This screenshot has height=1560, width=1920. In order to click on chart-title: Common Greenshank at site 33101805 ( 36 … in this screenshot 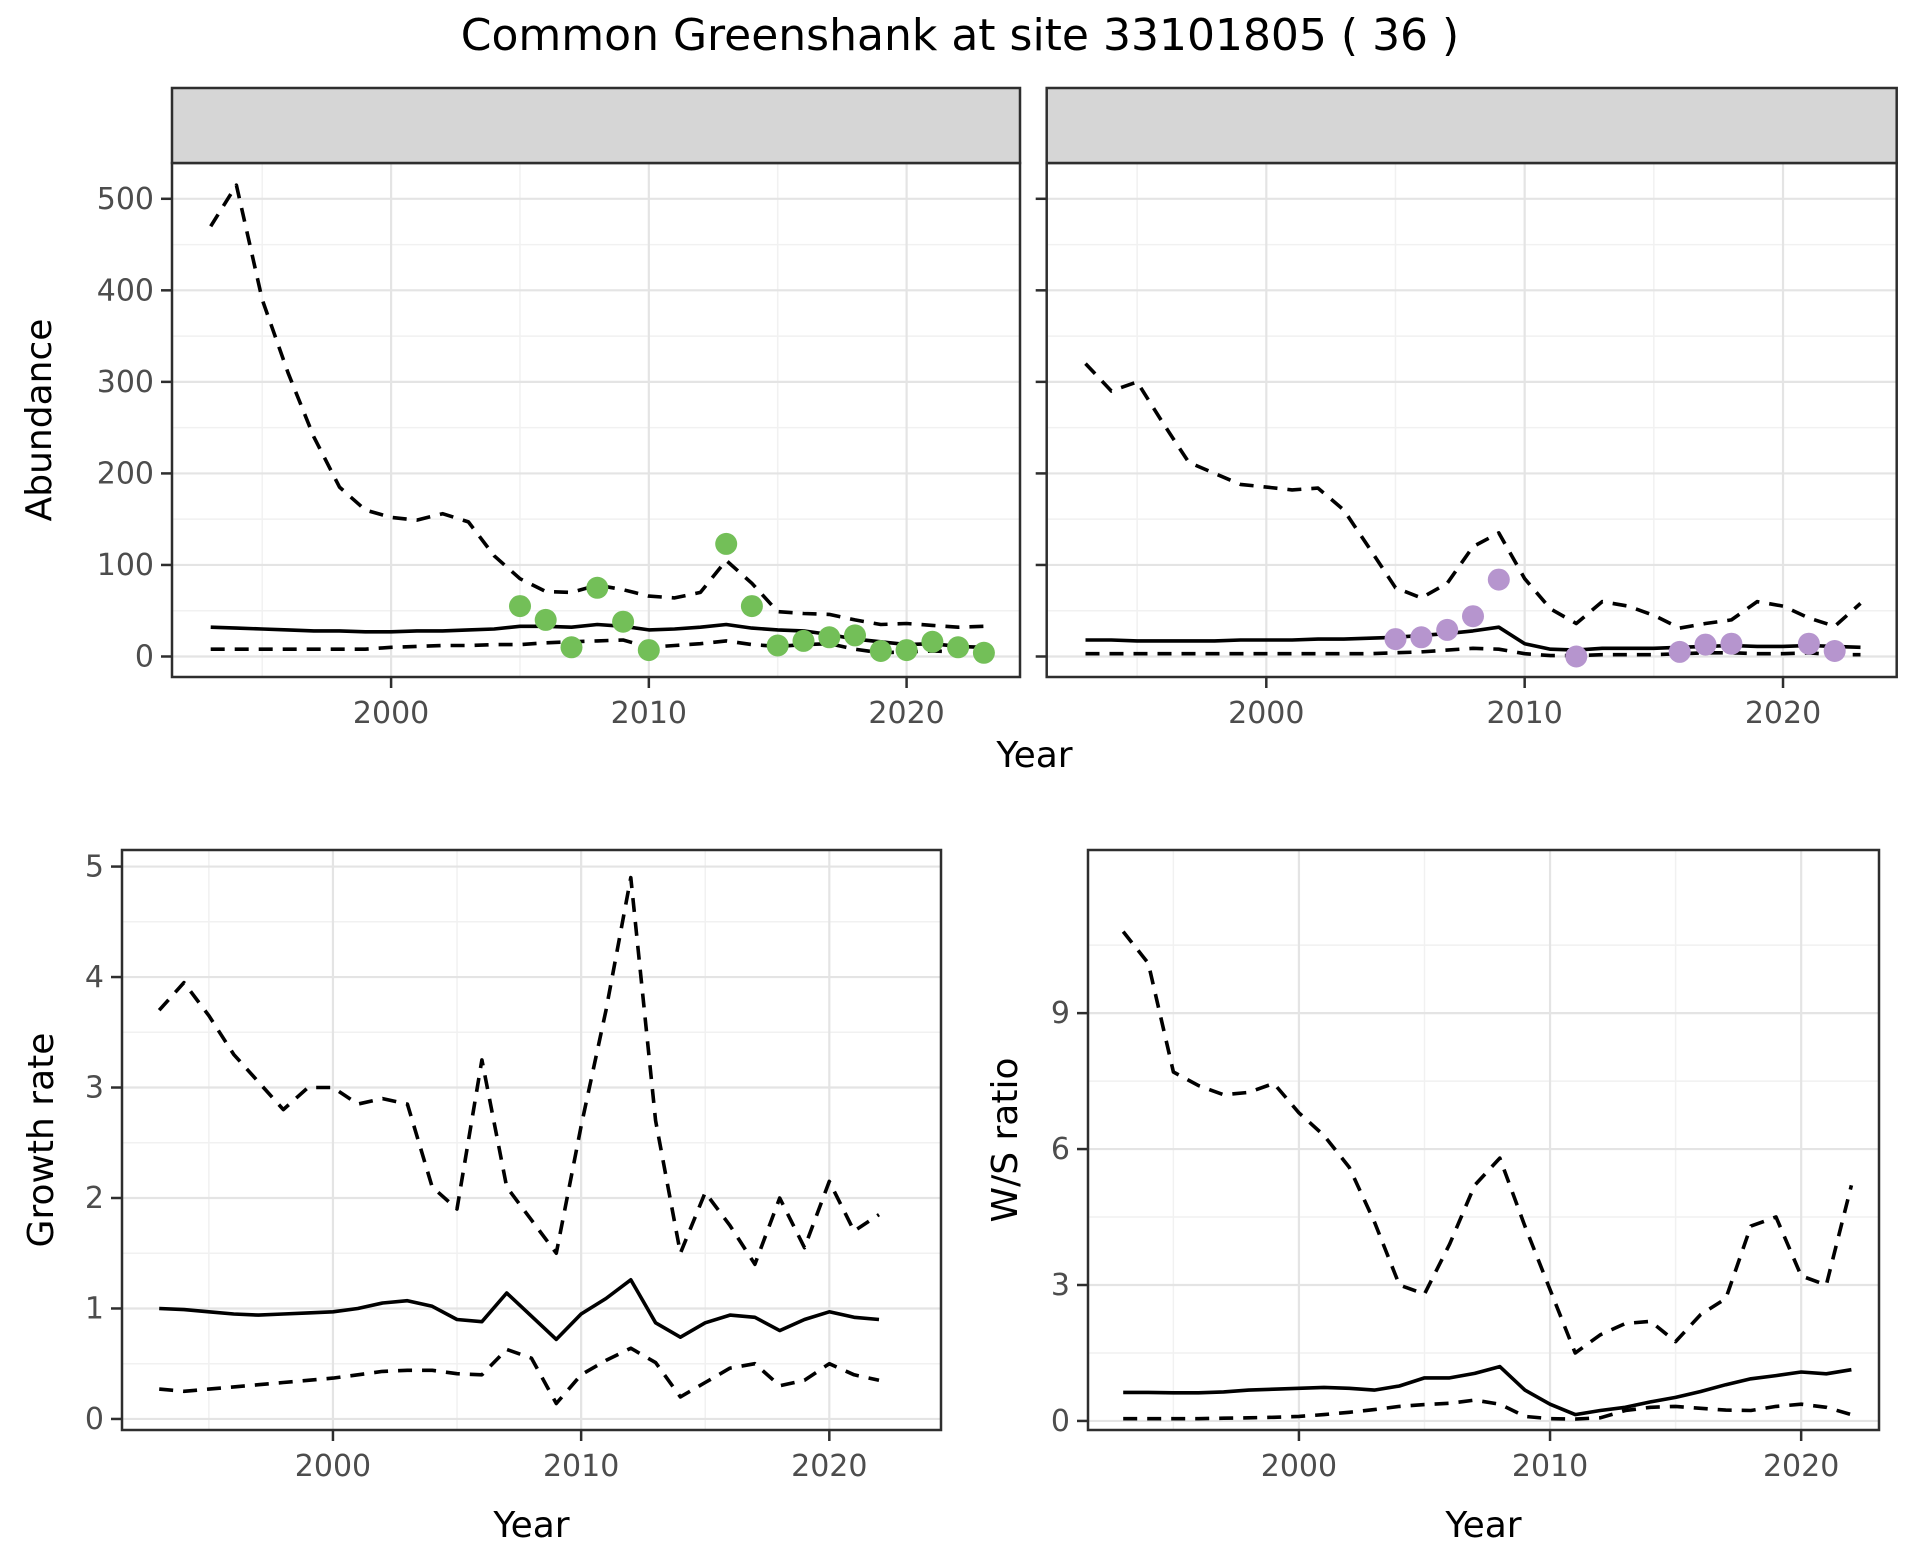, I will do `click(960, 35)`.